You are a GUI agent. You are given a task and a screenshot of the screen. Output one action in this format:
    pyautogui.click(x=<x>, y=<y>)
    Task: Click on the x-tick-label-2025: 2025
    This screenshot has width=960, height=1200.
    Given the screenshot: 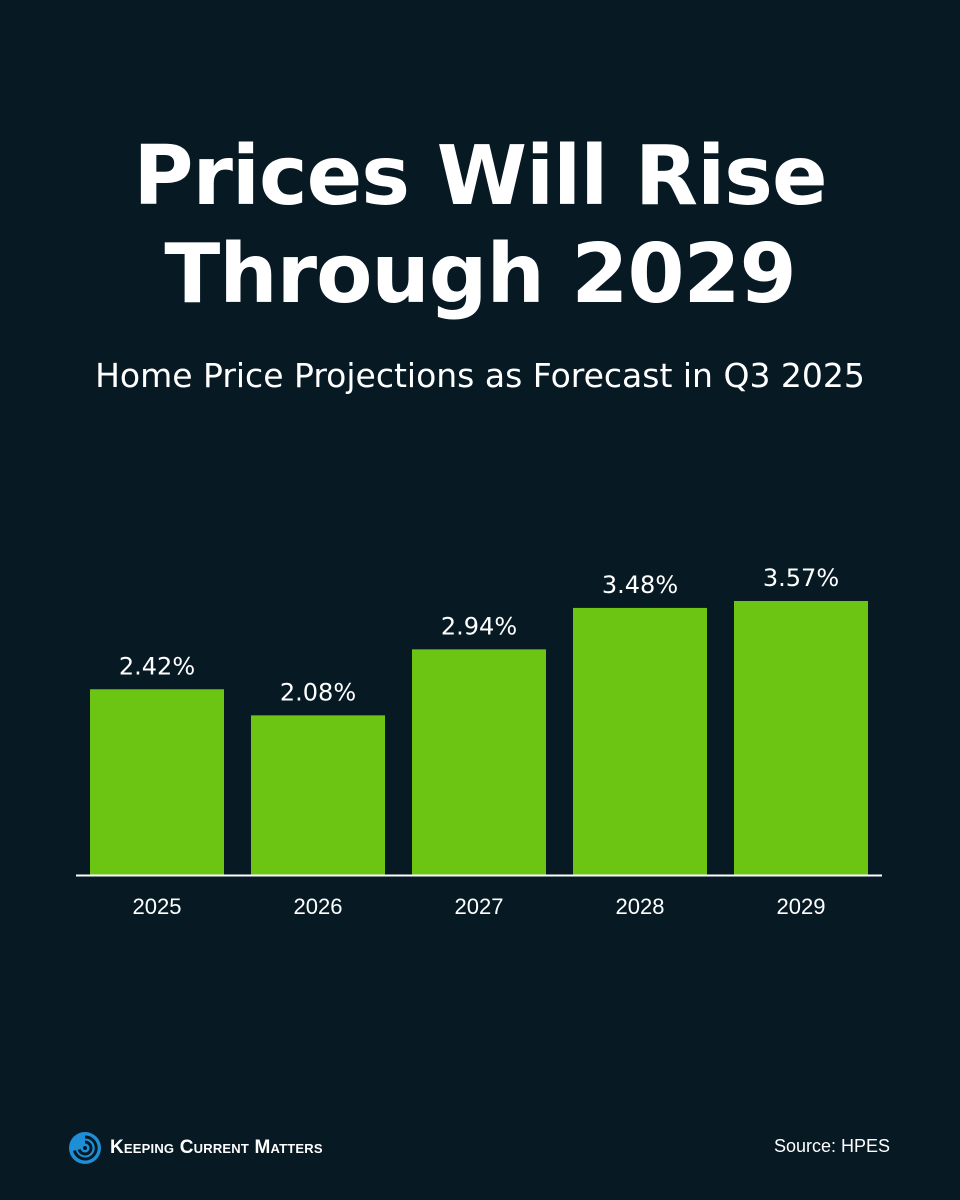 What is the action you would take?
    pyautogui.click(x=157, y=906)
    